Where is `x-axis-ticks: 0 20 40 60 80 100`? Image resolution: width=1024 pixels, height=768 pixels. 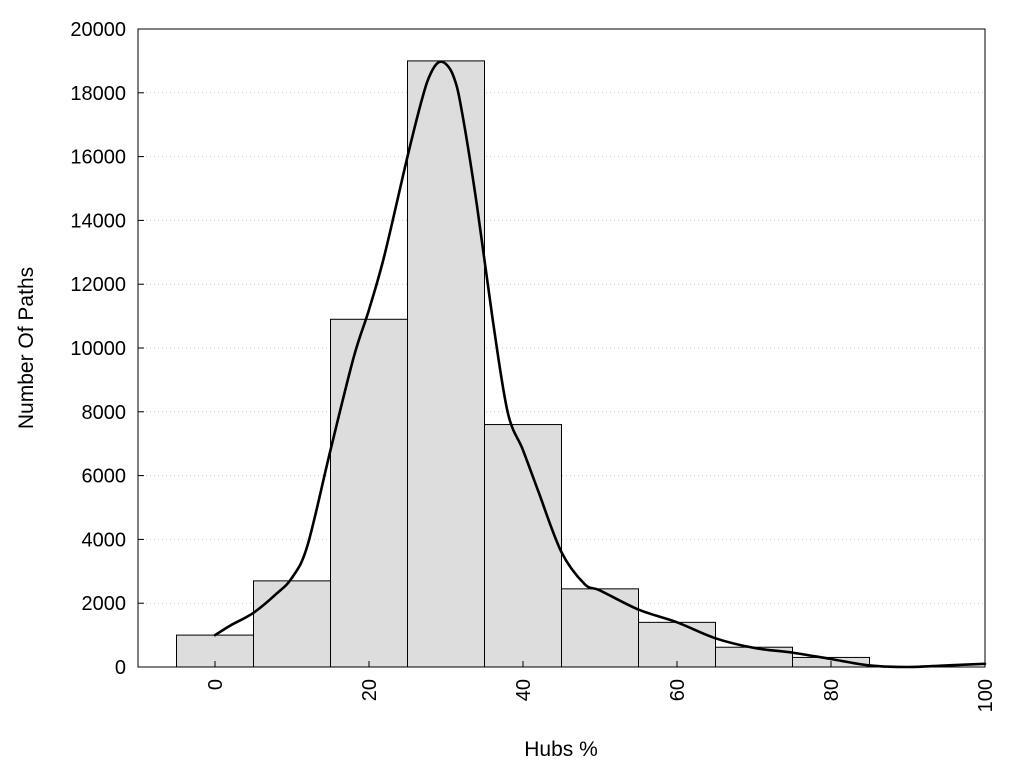
x-axis-ticks: 0 20 40 60 80 100 is located at coordinates (601, 686).